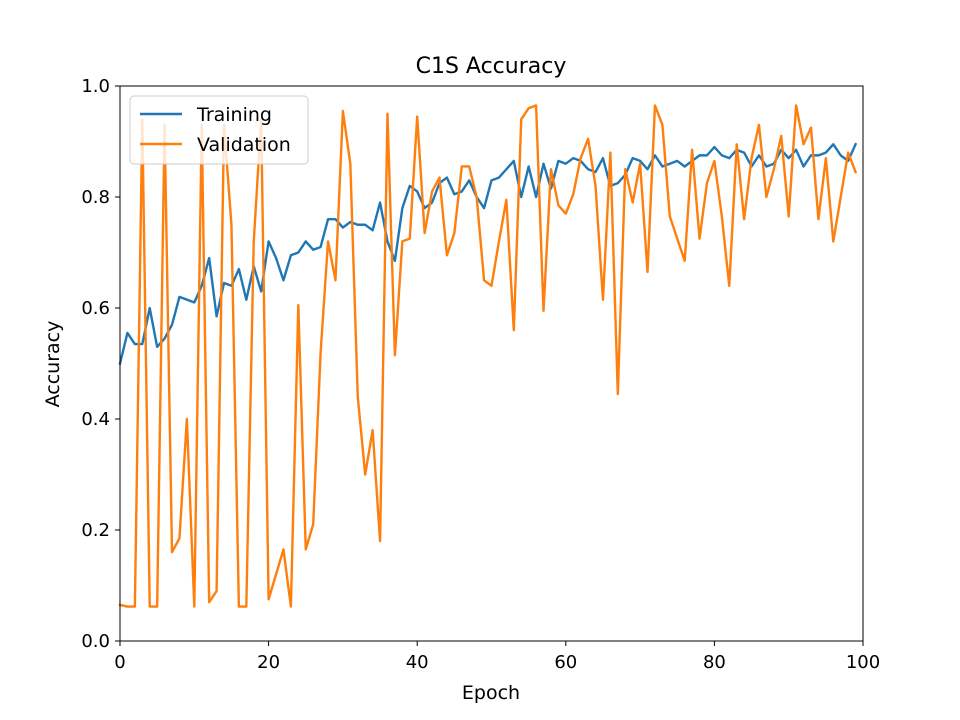  I want to click on y-axis-label: Accuracy, so click(53, 364).